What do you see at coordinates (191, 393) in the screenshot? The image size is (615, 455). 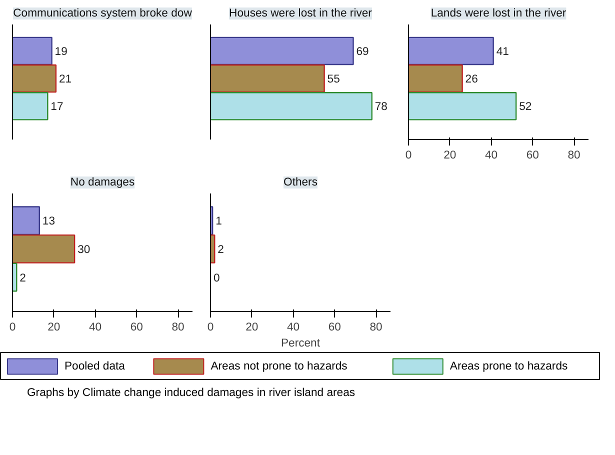 I see `text: Graphs by Climate change induced damages in river island areas` at bounding box center [191, 393].